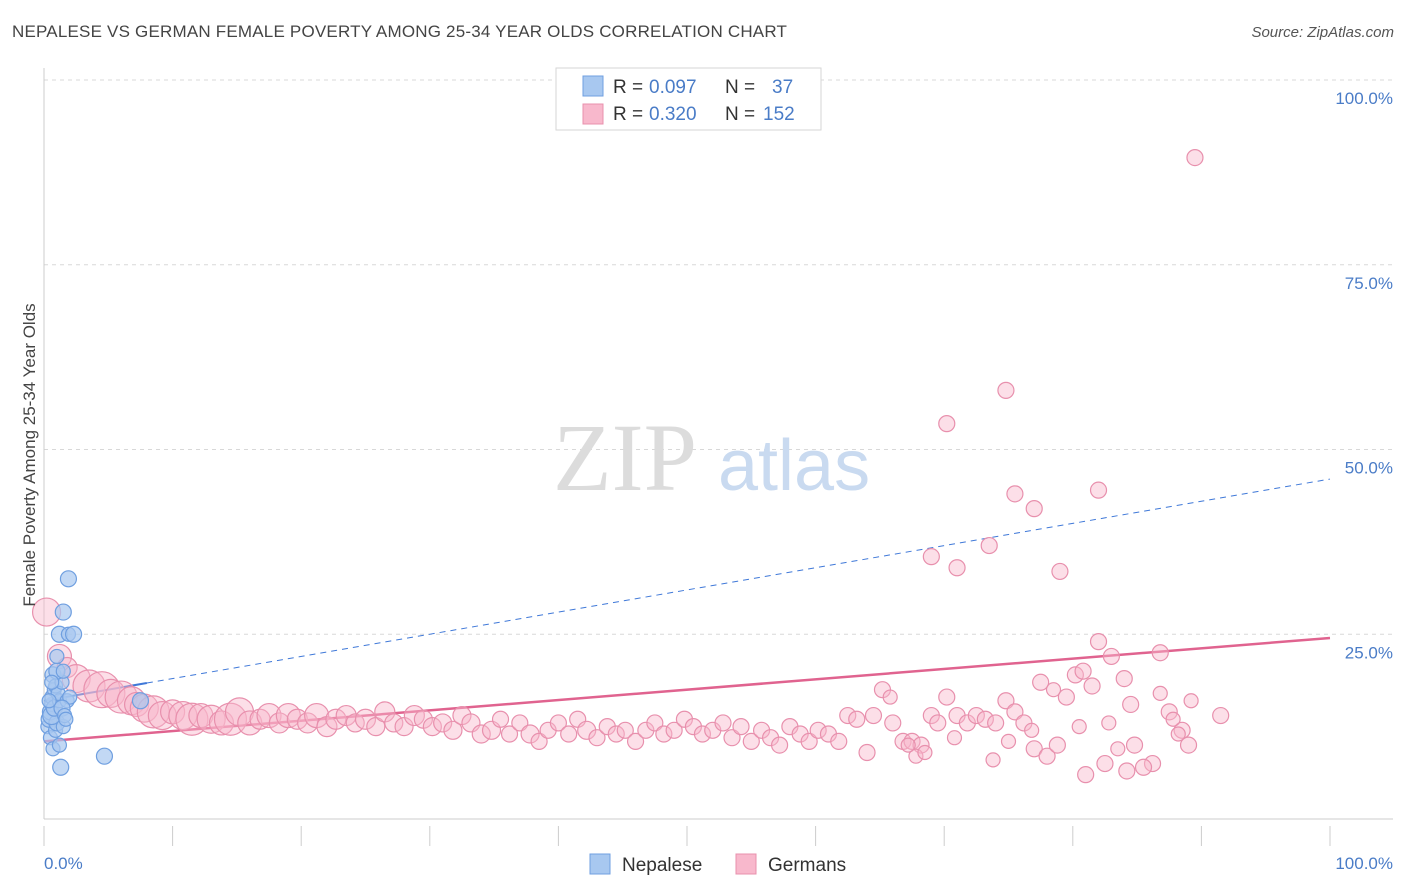 This screenshot has height=892, width=1406. What do you see at coordinates (662, 865) in the screenshot?
I see `bottom-legend-nepalese: Nepalese` at bounding box center [662, 865].